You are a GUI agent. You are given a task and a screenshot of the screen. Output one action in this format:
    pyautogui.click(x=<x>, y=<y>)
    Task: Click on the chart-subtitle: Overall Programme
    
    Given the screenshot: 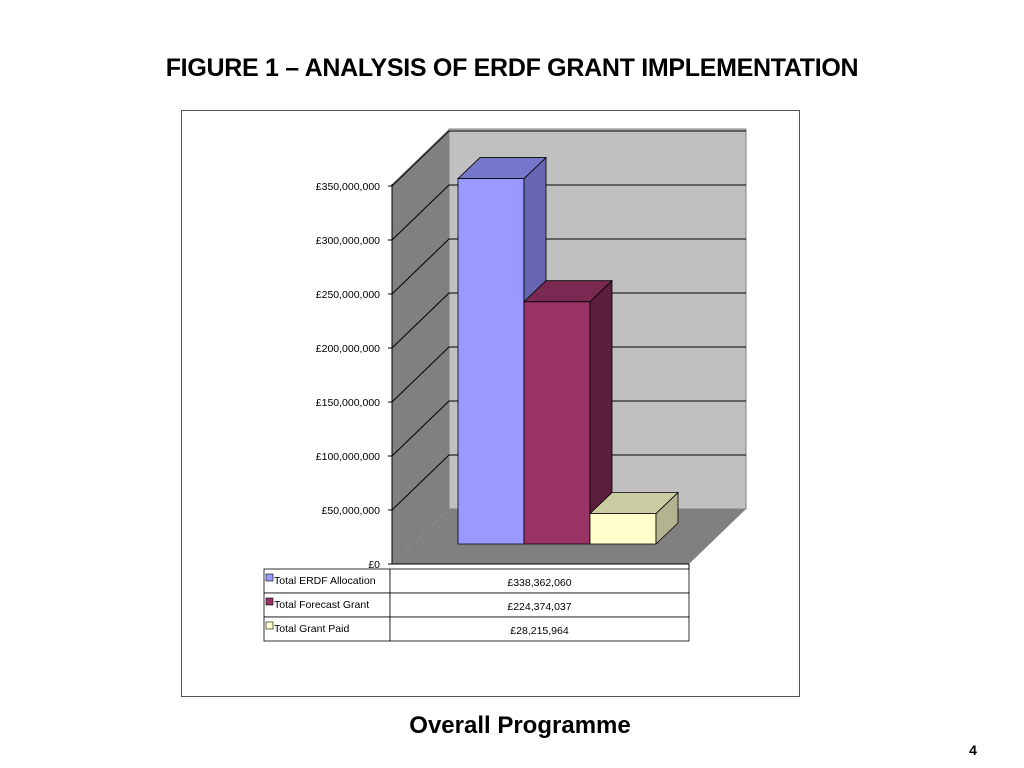 What is the action you would take?
    pyautogui.click(x=520, y=725)
    